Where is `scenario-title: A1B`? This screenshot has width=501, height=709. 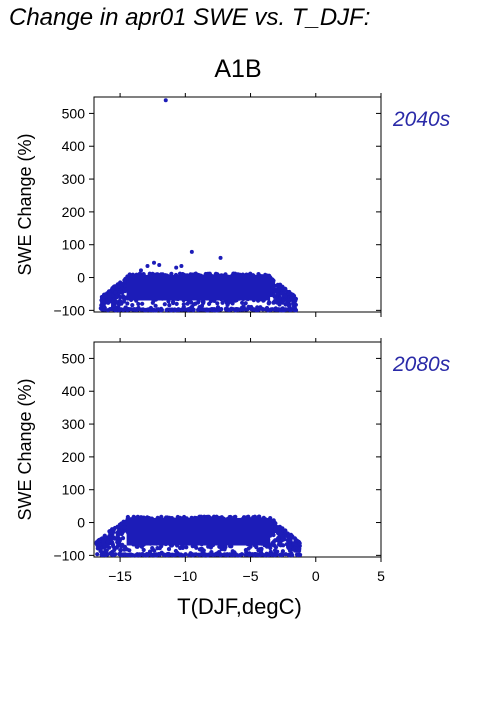 scenario-title: A1B is located at coordinates (238, 69).